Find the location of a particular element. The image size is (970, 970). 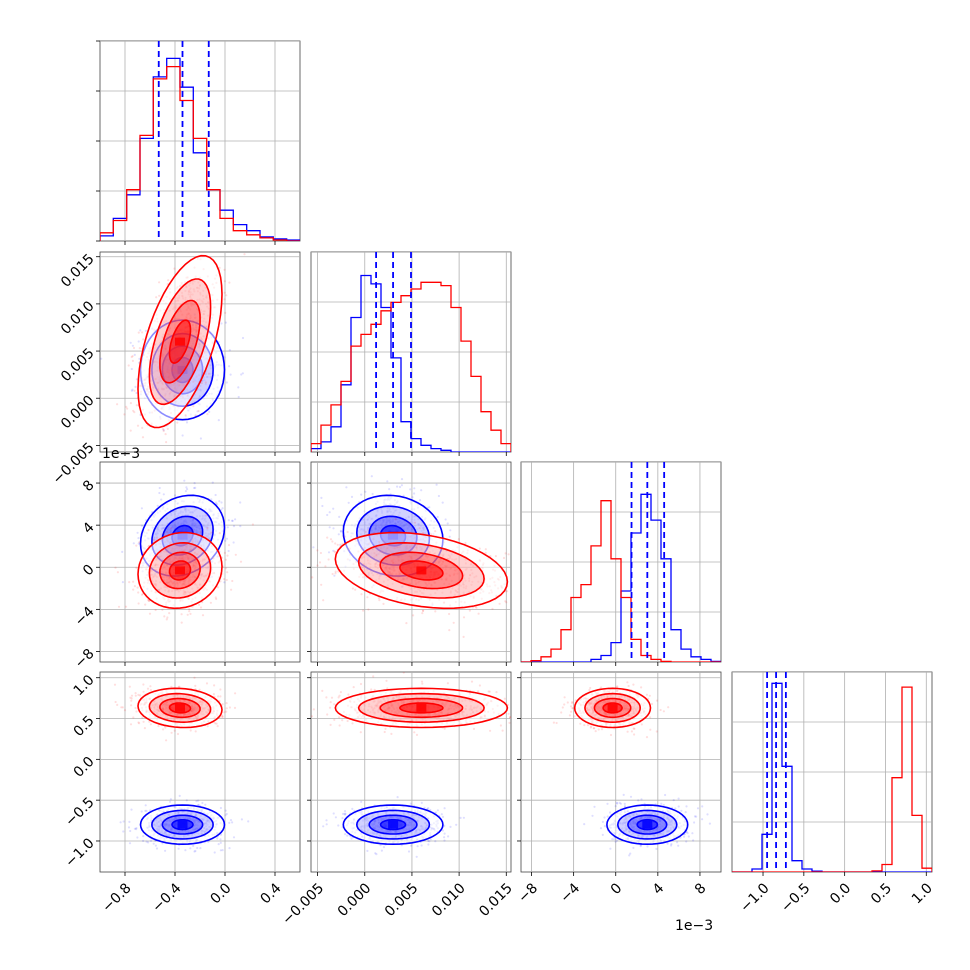

histogram-blue is located at coordinates (411, 363).